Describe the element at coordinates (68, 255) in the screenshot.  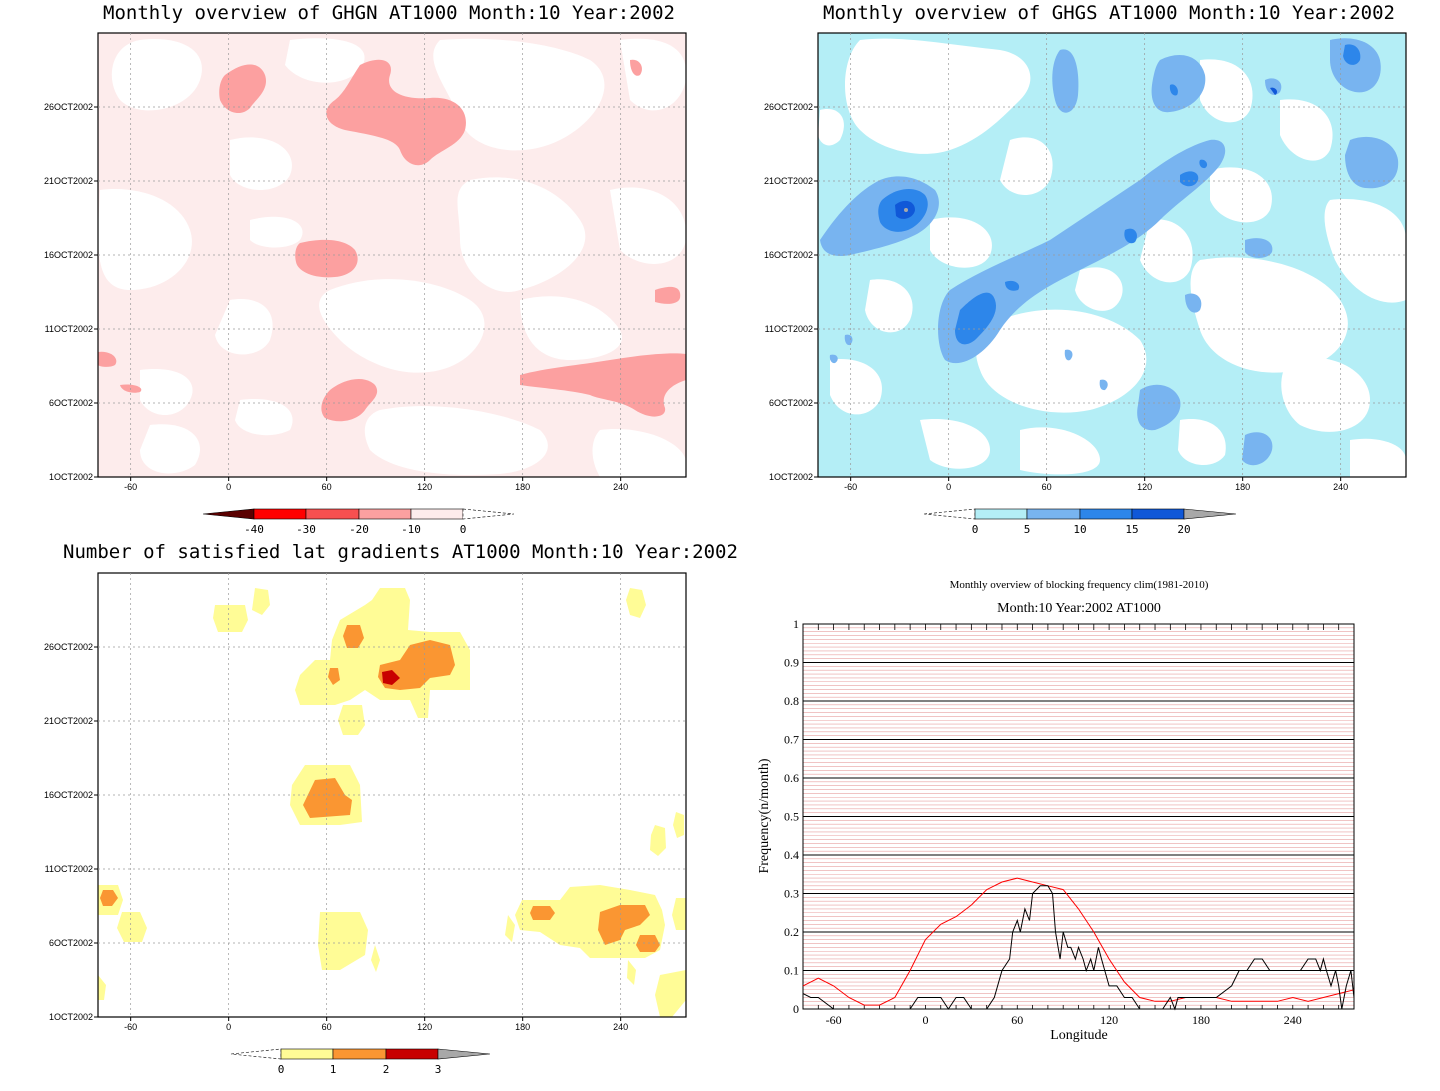
I see `ghgn-ytick-label: 16OCT2002` at that location.